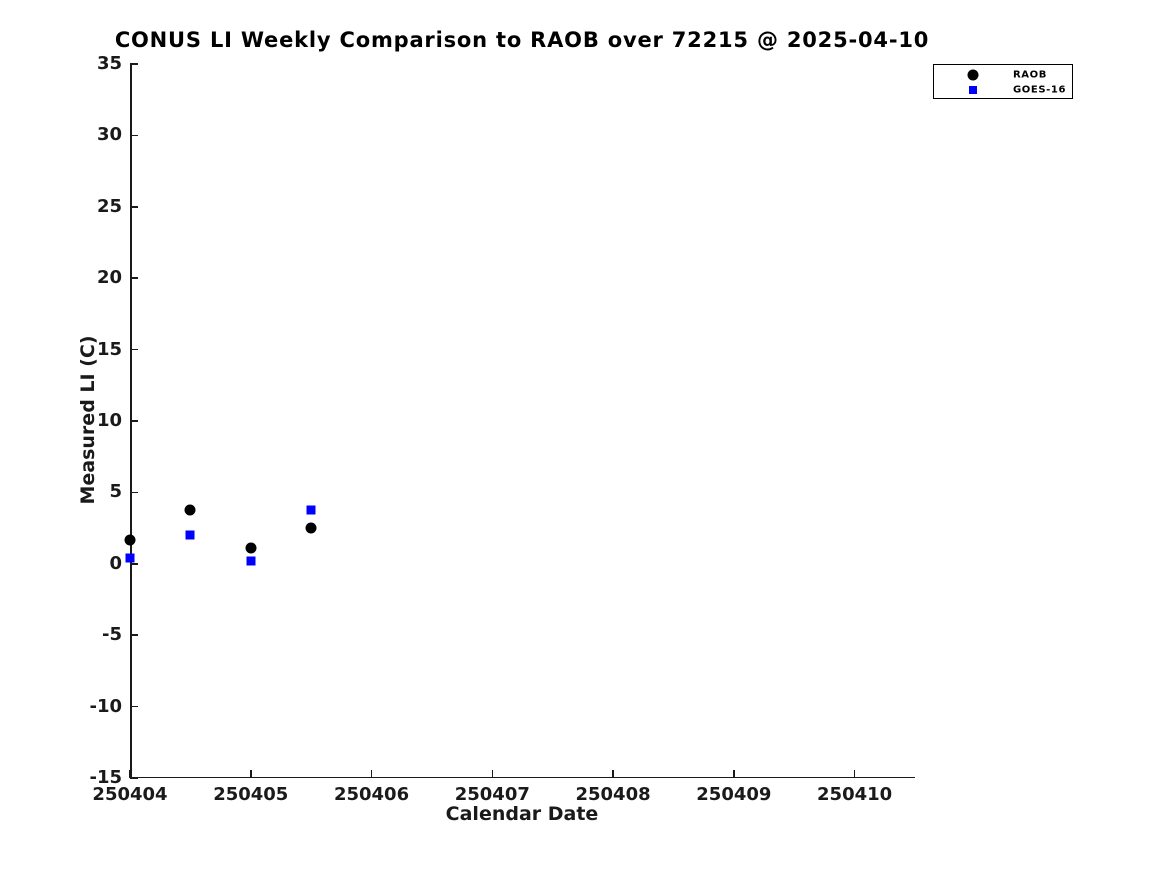 Image resolution: width=1167 pixels, height=875 pixels. I want to click on x-axis-line, so click(522, 777).